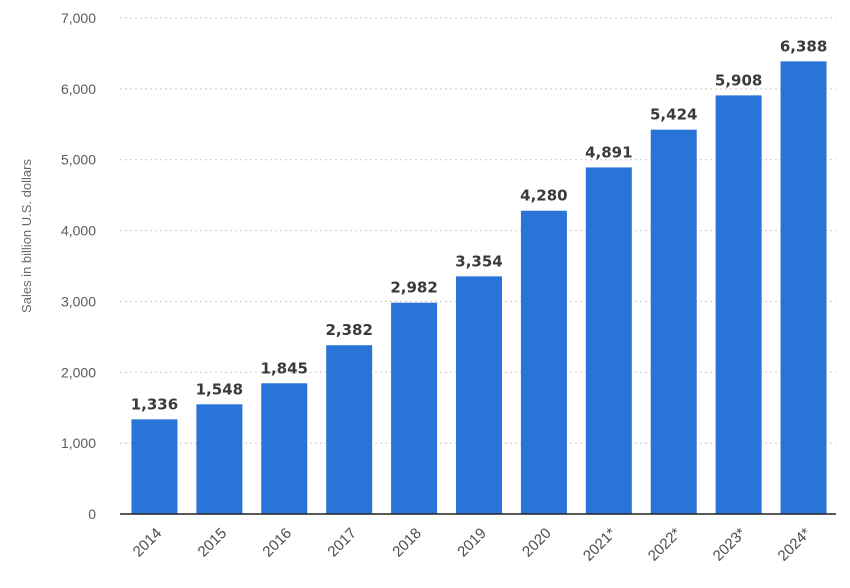 Image resolution: width=850 pixels, height=588 pixels. What do you see at coordinates (348, 330) in the screenshot?
I see `data-label: 2,382` at bounding box center [348, 330].